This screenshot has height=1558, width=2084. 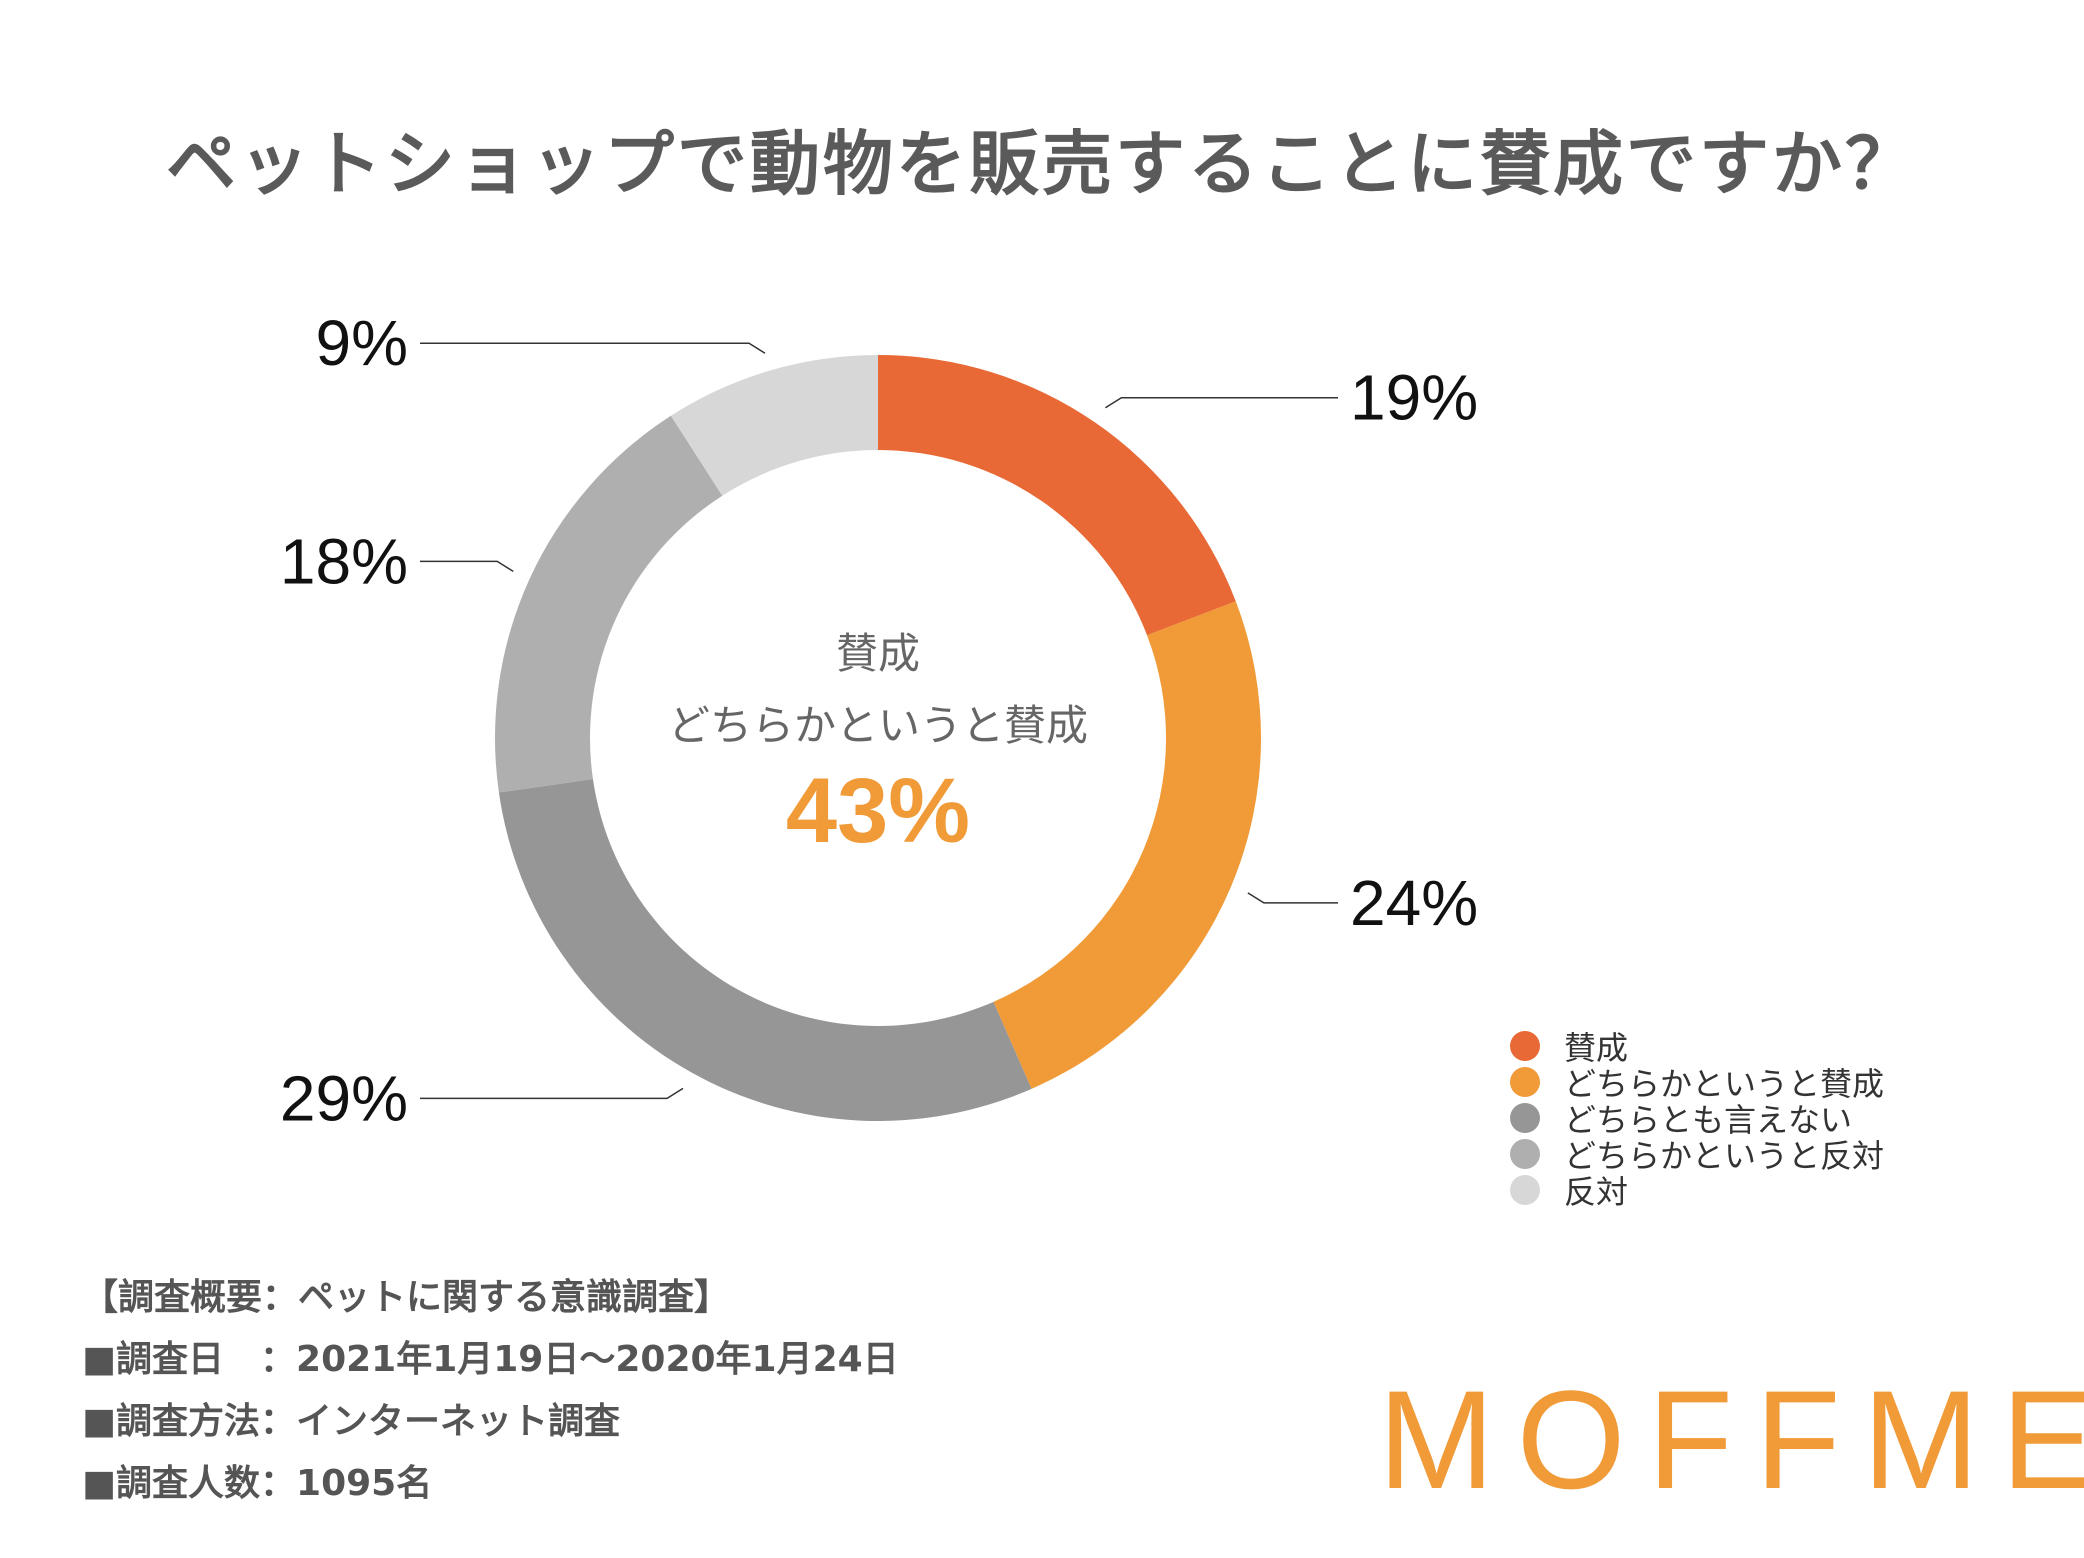 I want to click on legend-item: どちらかというと賛成, so click(x=1697, y=1083).